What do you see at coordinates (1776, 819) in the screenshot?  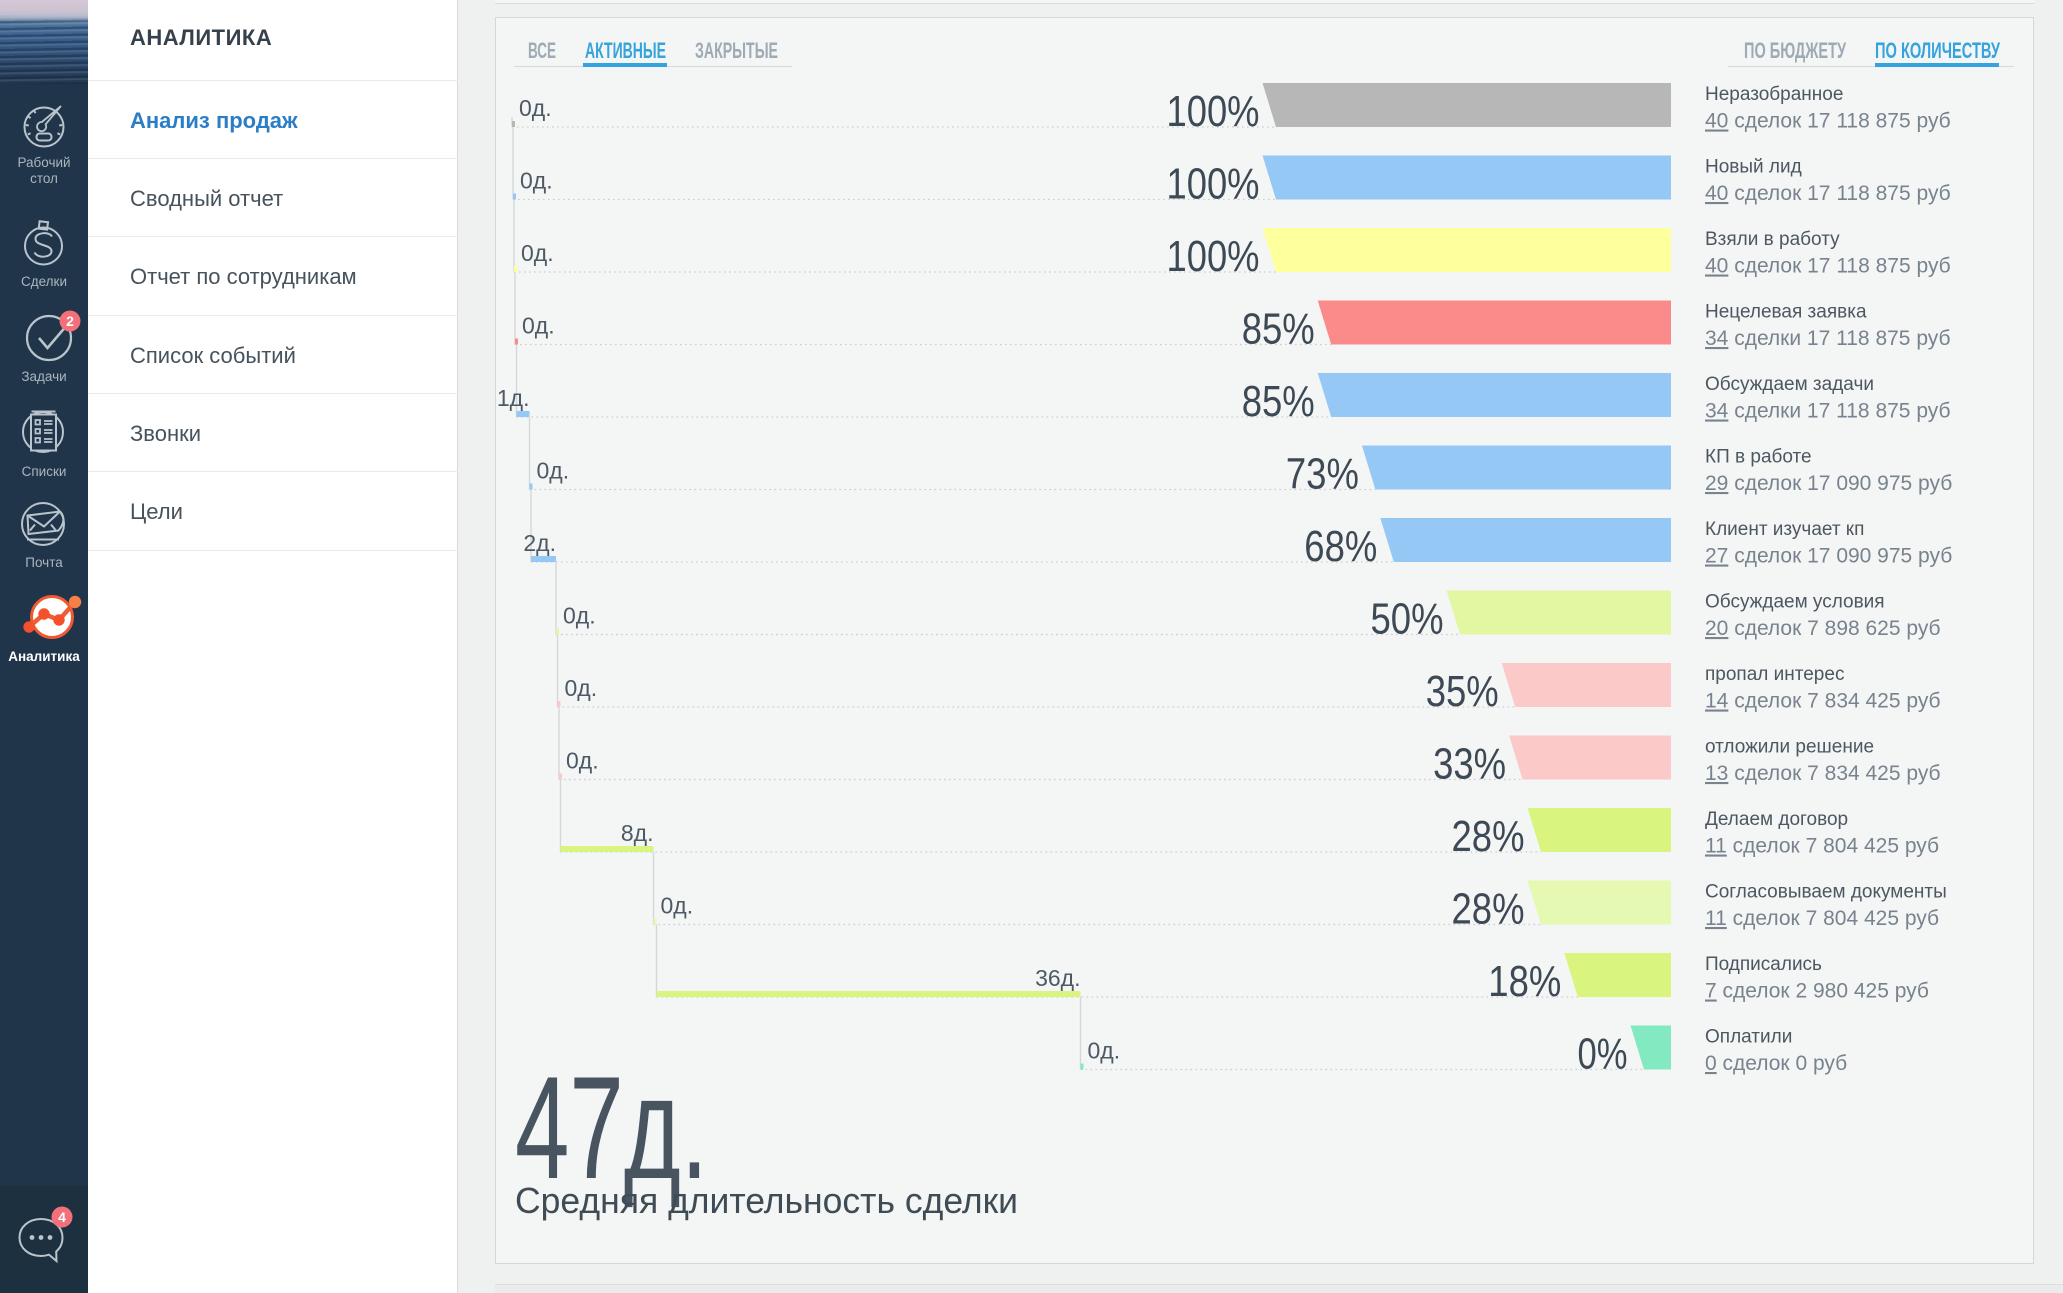 I see `svg-text: Делаем договор` at bounding box center [1776, 819].